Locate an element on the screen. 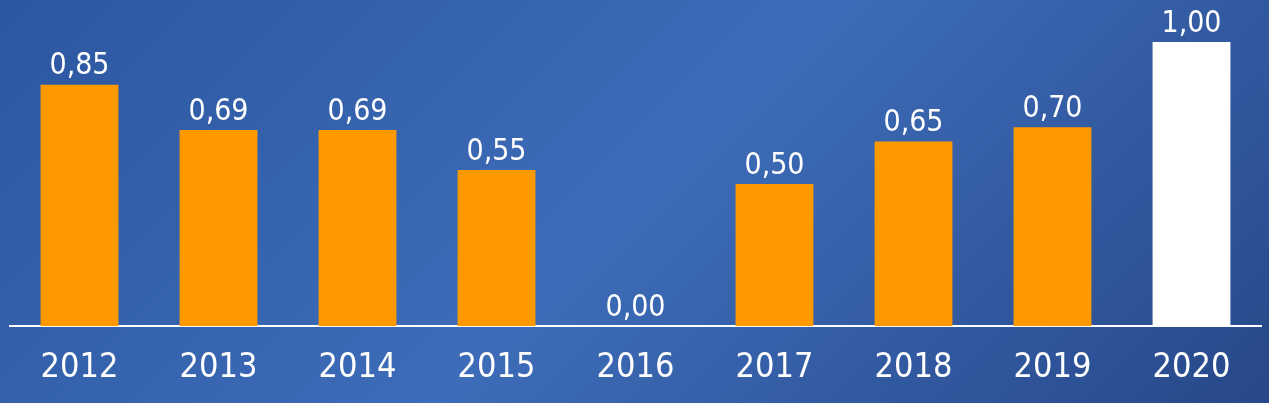 The image size is (1269, 403). data-label: 1,00 is located at coordinates (1191, 21).